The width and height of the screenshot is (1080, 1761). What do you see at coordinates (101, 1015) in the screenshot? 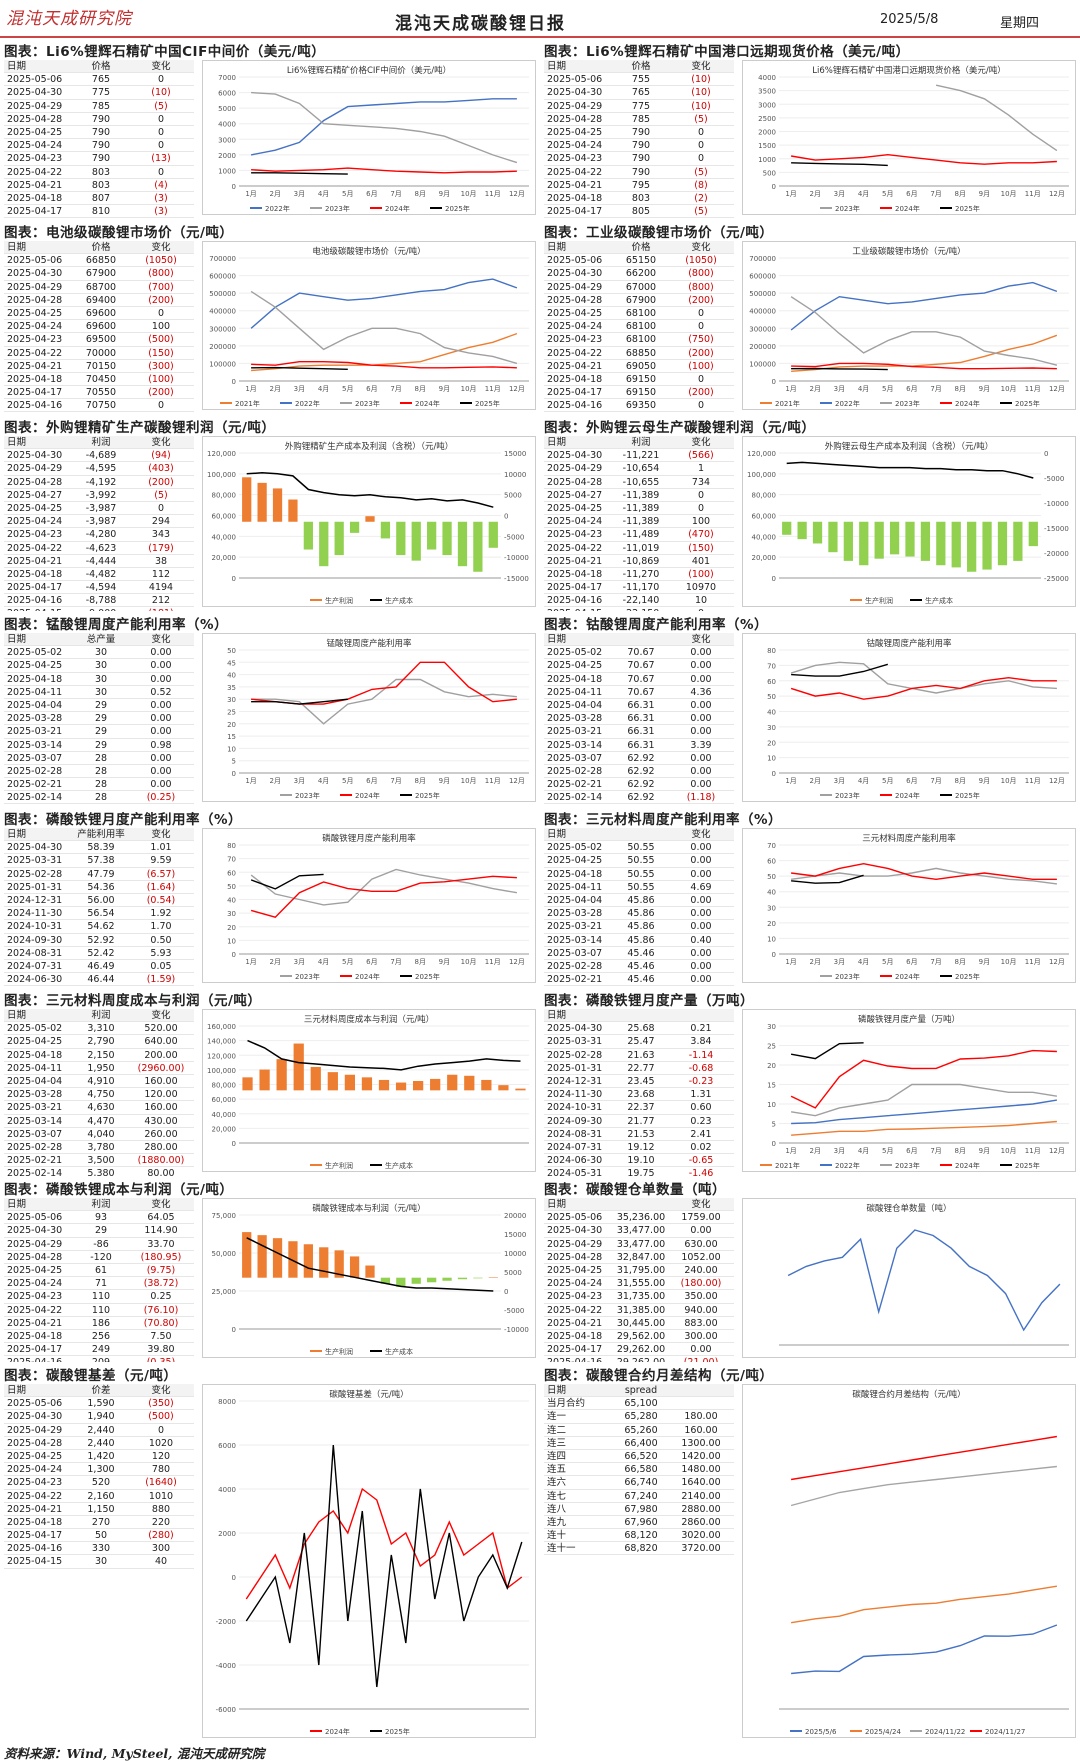
I see `column-header: 利润` at bounding box center [101, 1015].